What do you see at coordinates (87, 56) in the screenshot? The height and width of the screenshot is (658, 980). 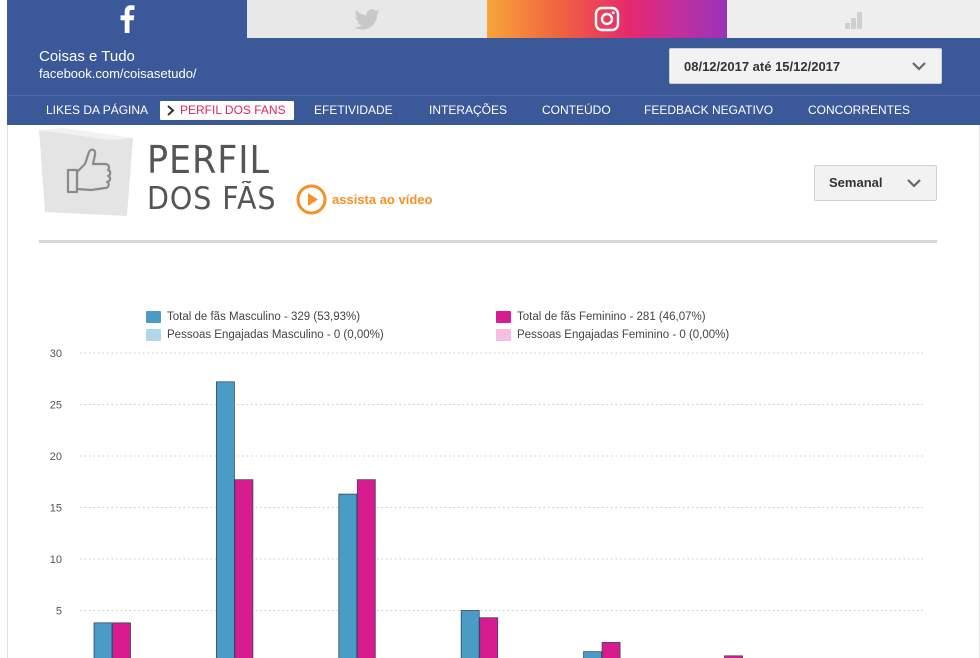 I see `facebook-page-name: Coisas e Tudo` at bounding box center [87, 56].